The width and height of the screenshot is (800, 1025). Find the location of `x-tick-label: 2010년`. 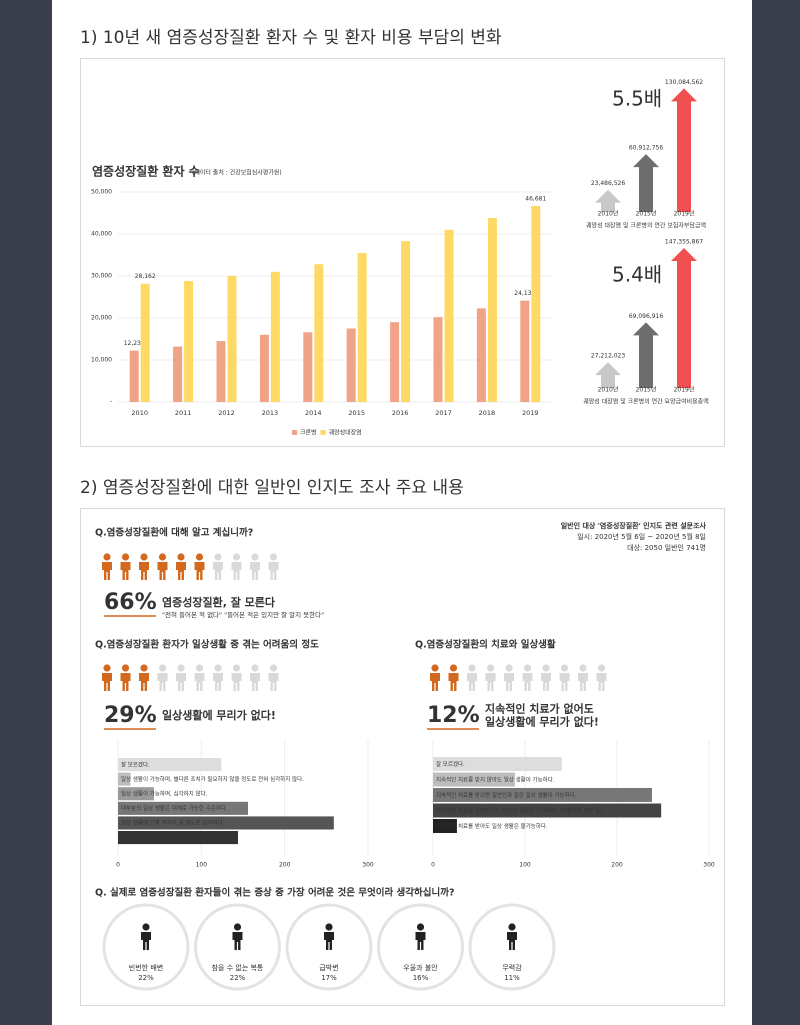

x-tick-label: 2010년 is located at coordinates (608, 390).